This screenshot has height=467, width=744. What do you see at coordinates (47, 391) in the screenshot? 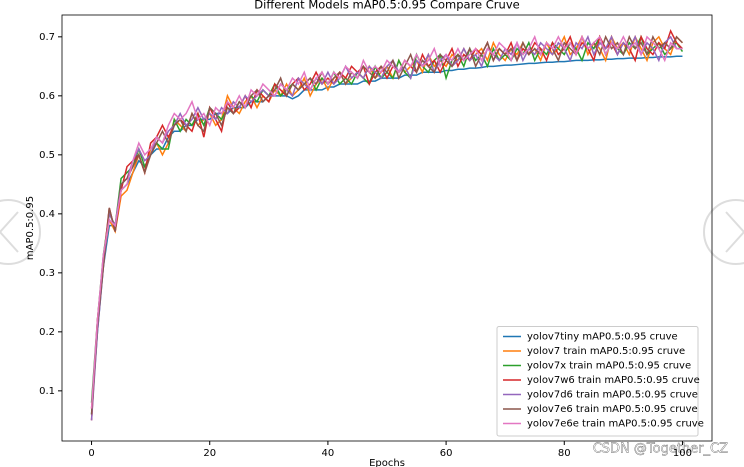
I see `y-tick-label: 0.1` at bounding box center [47, 391].